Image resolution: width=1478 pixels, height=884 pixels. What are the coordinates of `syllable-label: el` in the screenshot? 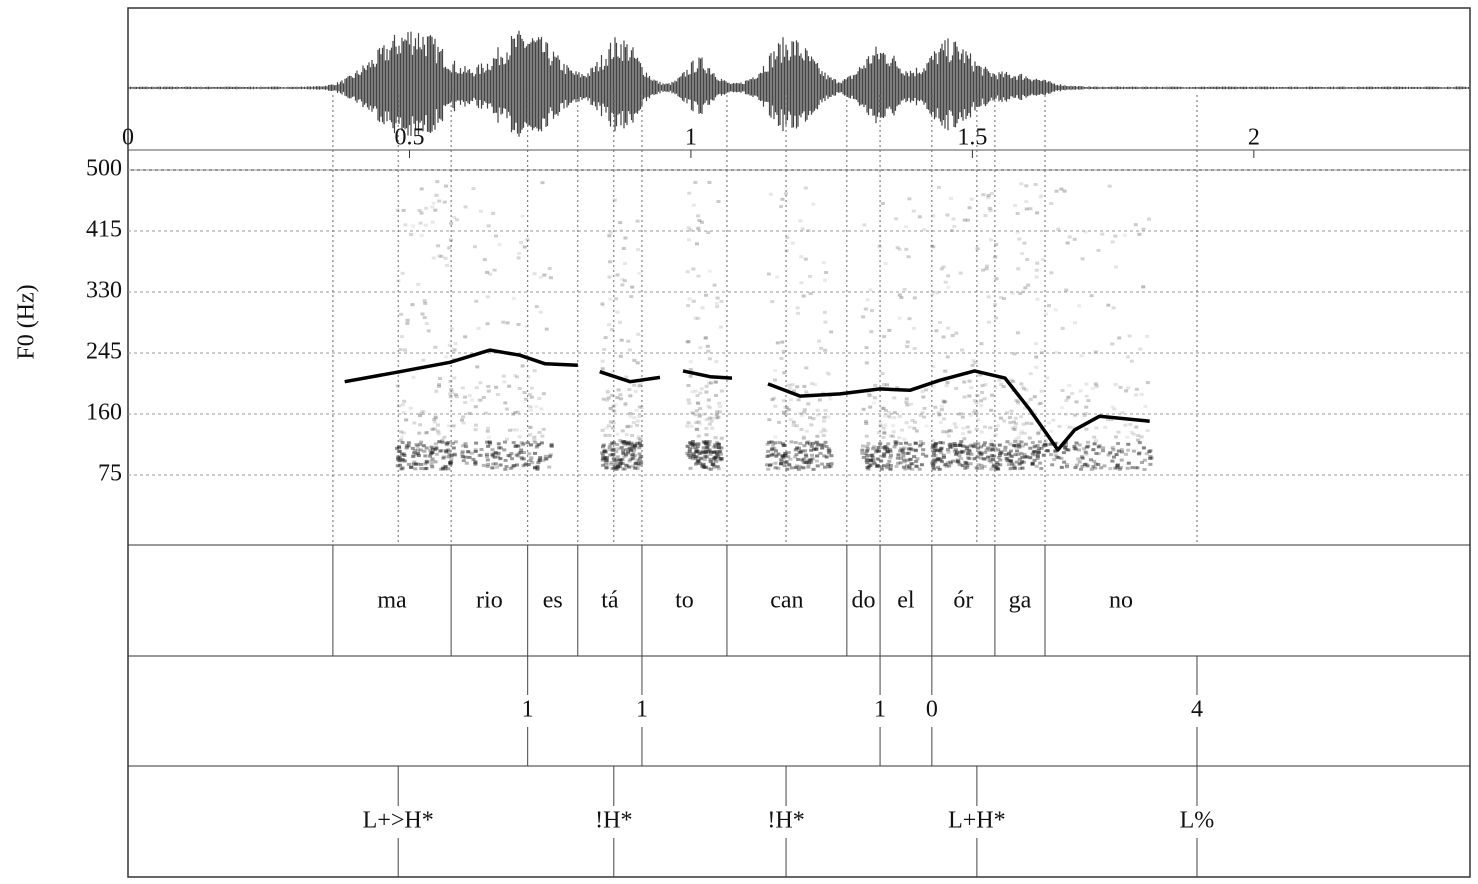 It's located at (906, 601).